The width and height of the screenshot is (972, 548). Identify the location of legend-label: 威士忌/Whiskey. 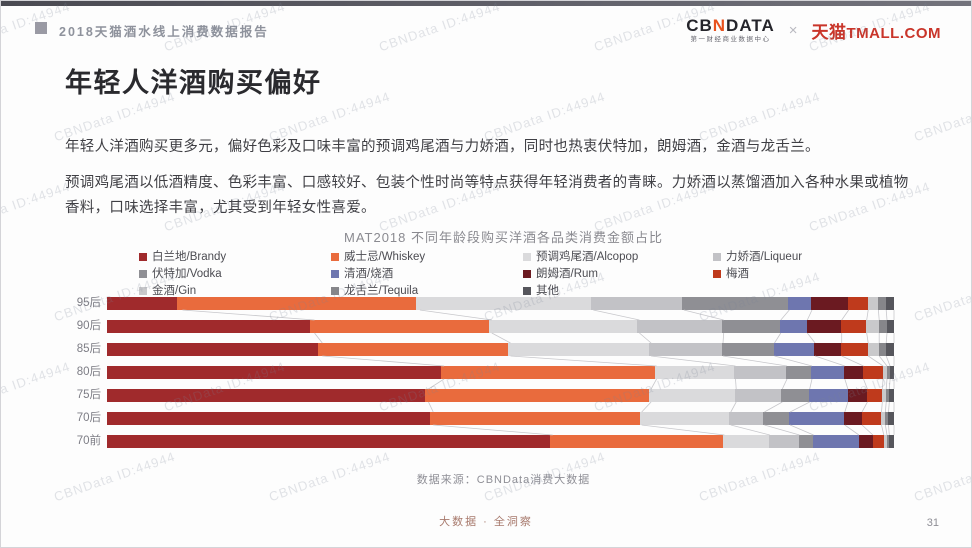
(385, 257).